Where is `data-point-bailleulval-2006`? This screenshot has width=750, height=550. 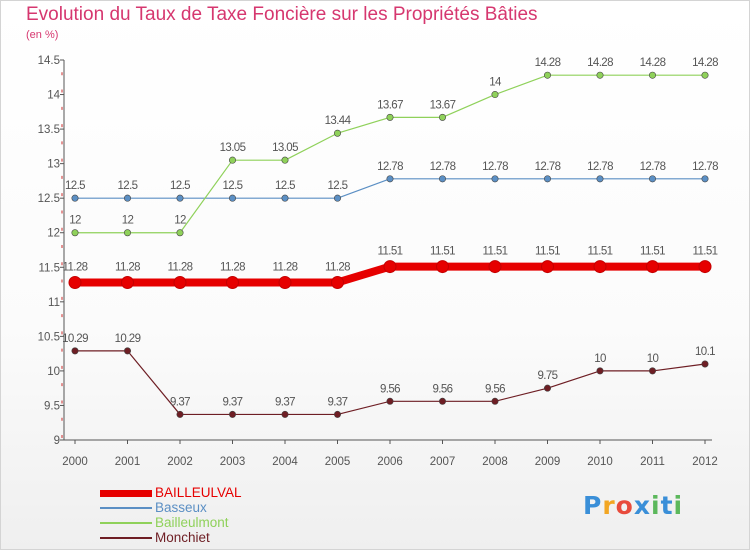
data-point-bailleulval-2006 is located at coordinates (390, 267).